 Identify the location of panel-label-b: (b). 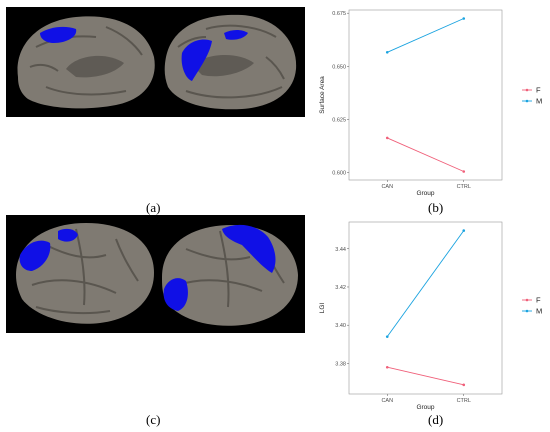
(436, 207).